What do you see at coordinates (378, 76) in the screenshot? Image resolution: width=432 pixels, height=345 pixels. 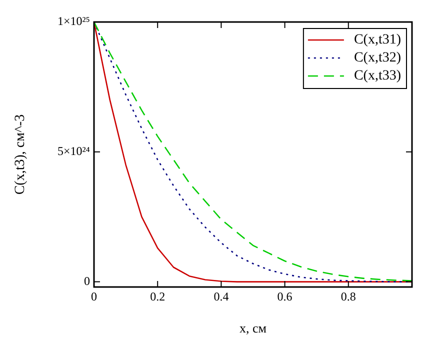 I see `legend-label: C(x,t33)` at bounding box center [378, 76].